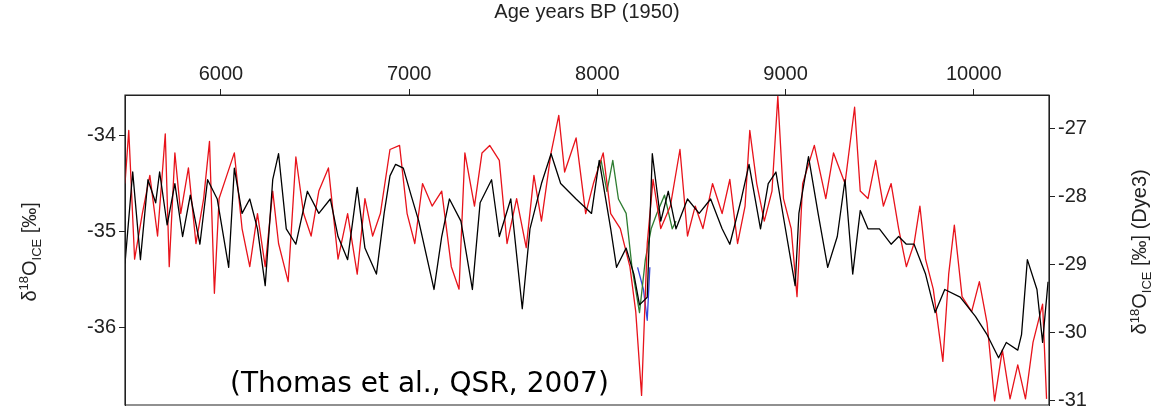  Describe the element at coordinates (419, 383) in the screenshot. I see `annotation: (Thomas et al., QSR, 2007)` at that location.